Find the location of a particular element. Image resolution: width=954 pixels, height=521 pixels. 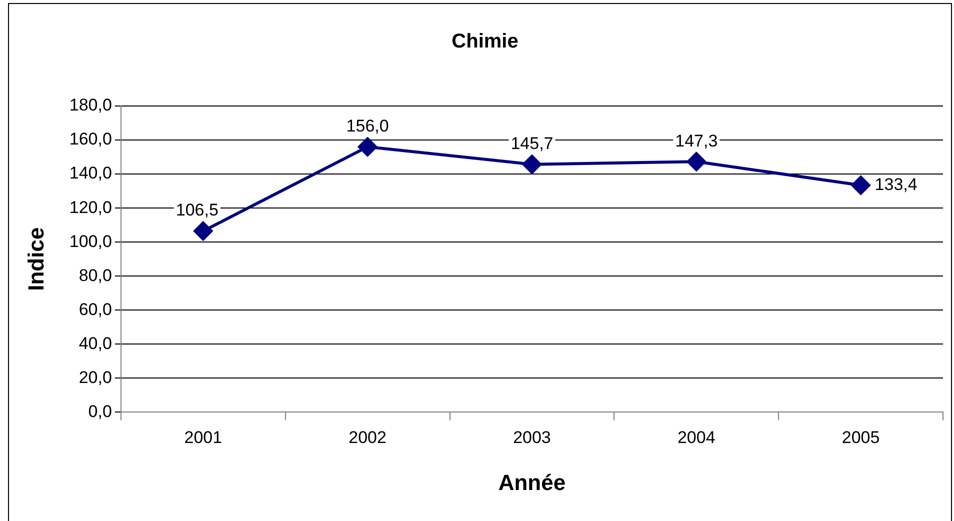

y-tick-label: 0,0 is located at coordinates (100, 411).